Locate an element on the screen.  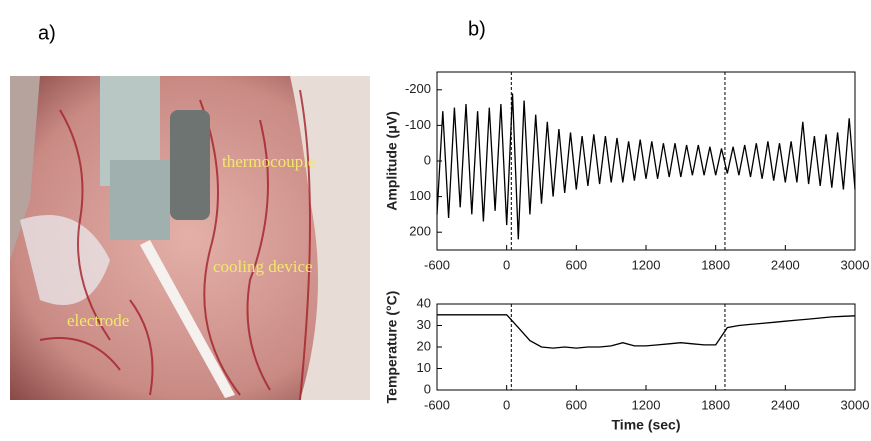
y-tick-label: 20 is located at coordinates (424, 345).